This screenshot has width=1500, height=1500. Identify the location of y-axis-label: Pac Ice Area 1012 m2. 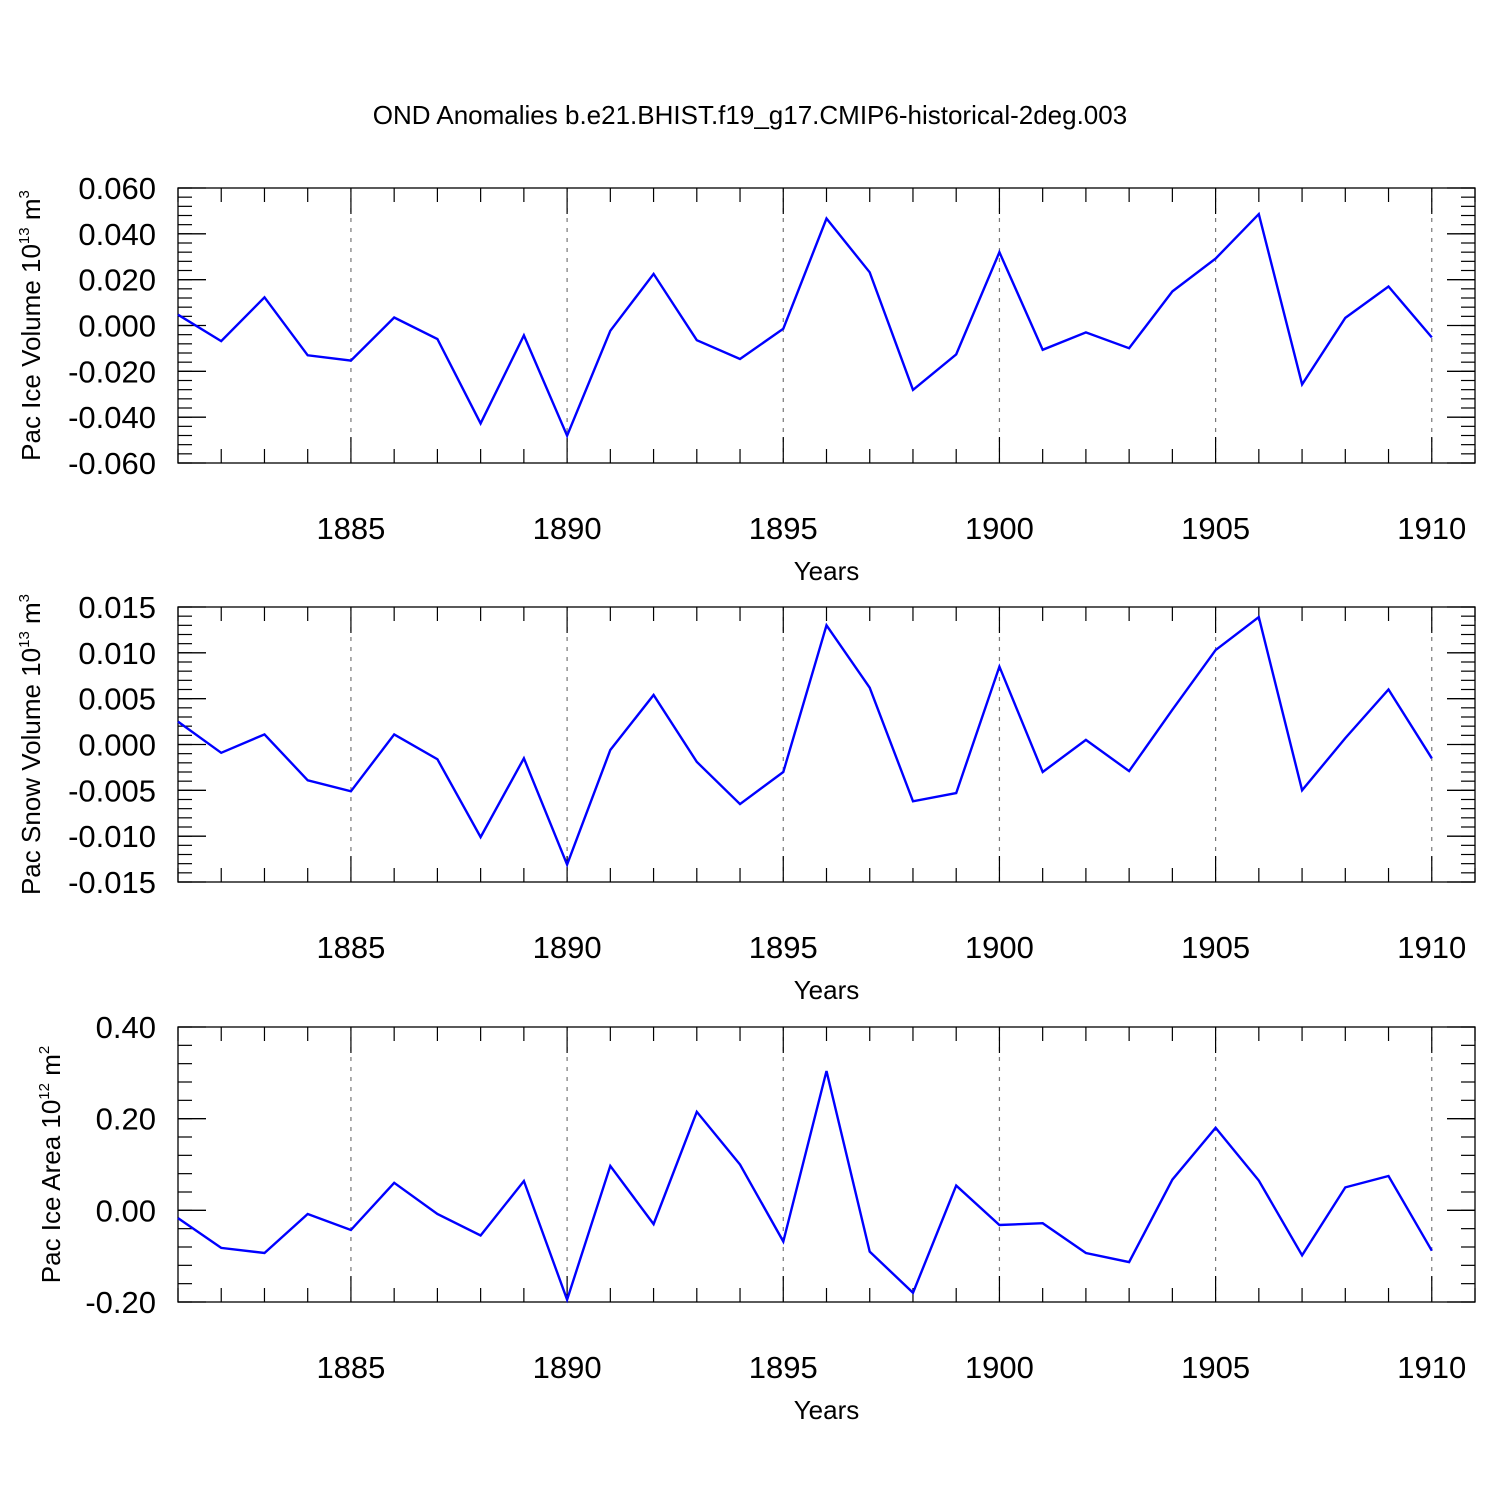
(51, 1164).